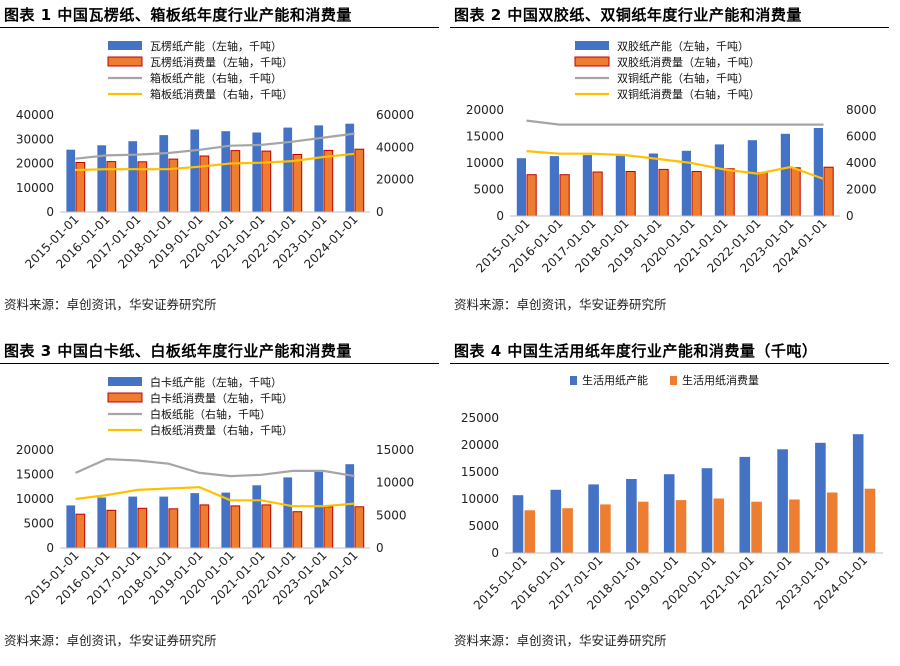  What do you see at coordinates (395, 180) in the screenshot?
I see `y-tick-label-right: 20000` at bounding box center [395, 180].